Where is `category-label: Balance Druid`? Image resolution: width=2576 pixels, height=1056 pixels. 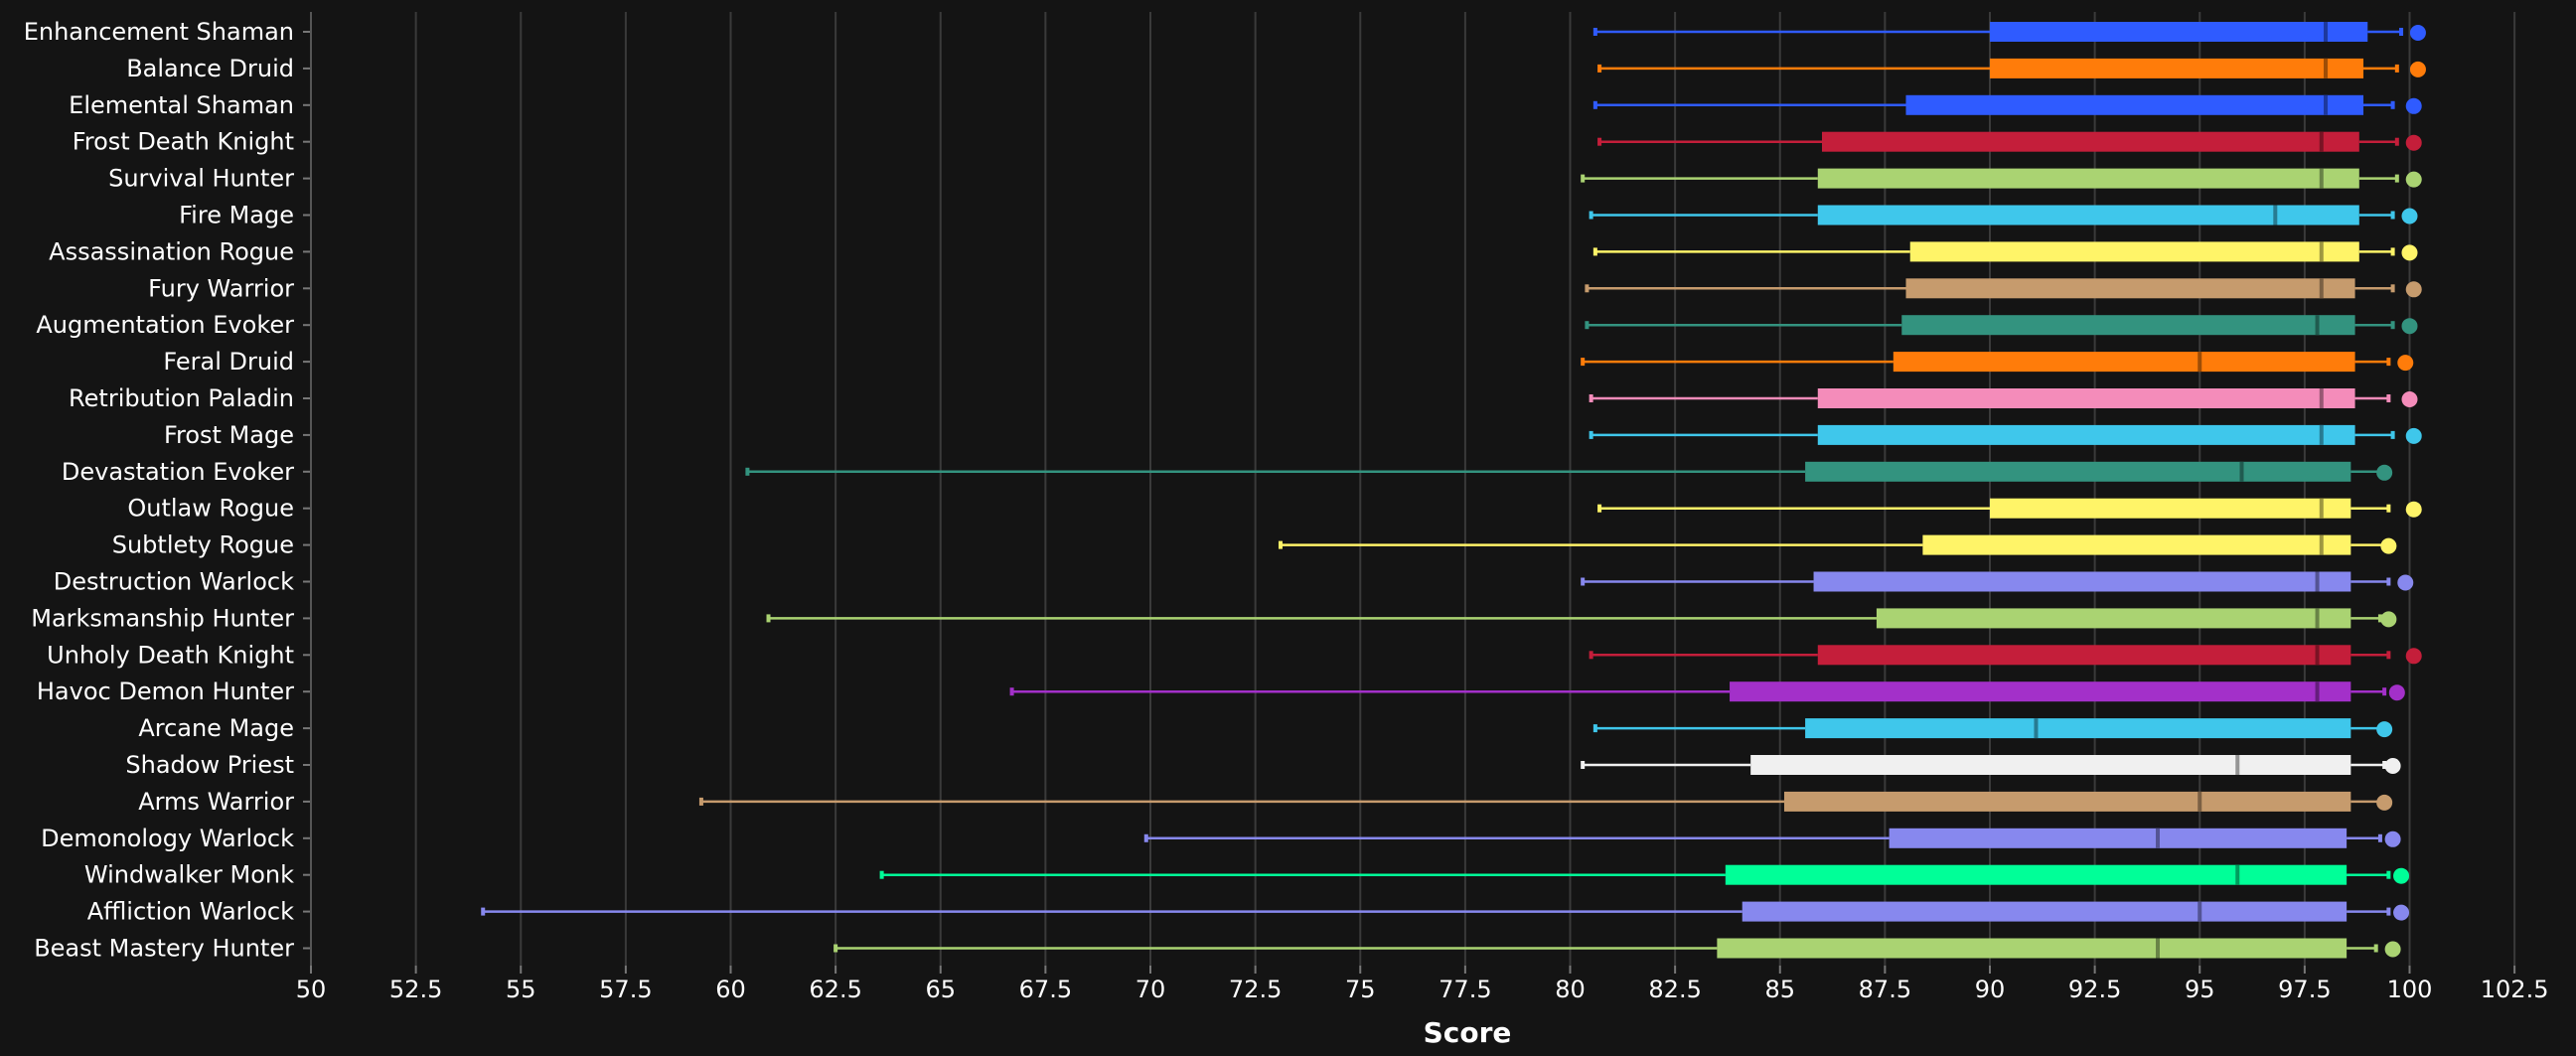
category-label: Balance Druid is located at coordinates (210, 68).